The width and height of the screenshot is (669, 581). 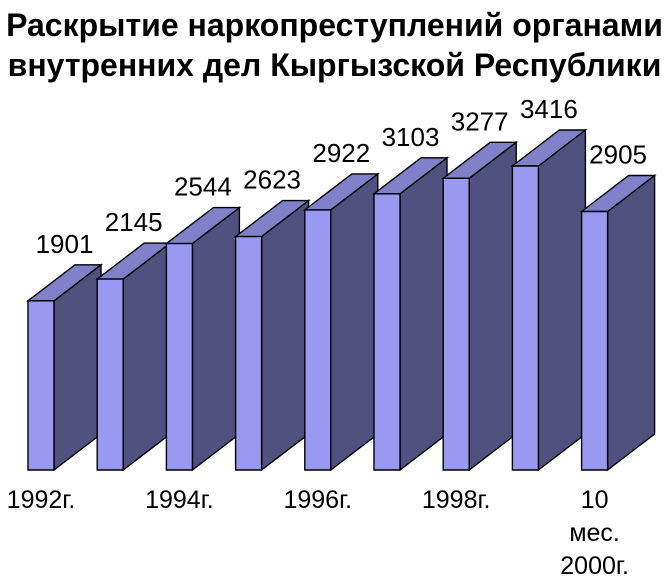 What do you see at coordinates (65, 244) in the screenshot?
I see `bar-value-label: 1901` at bounding box center [65, 244].